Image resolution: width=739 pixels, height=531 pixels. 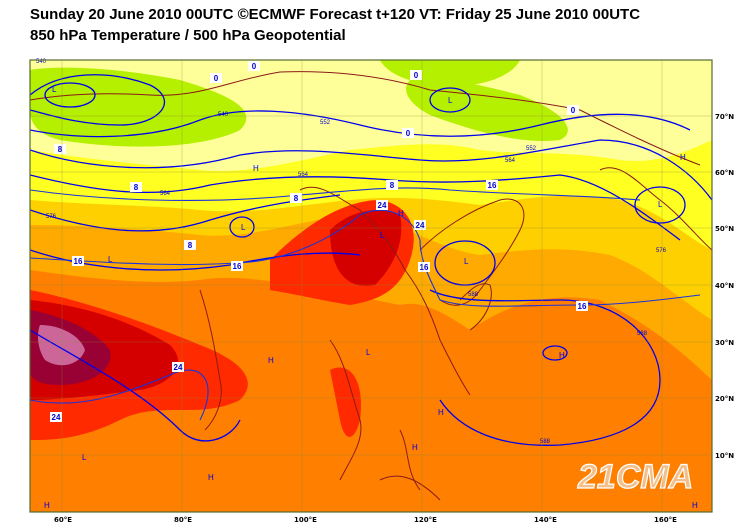 What do you see at coordinates (545, 520) in the screenshot?
I see `lon-tick-label: 140°E` at bounding box center [545, 520].